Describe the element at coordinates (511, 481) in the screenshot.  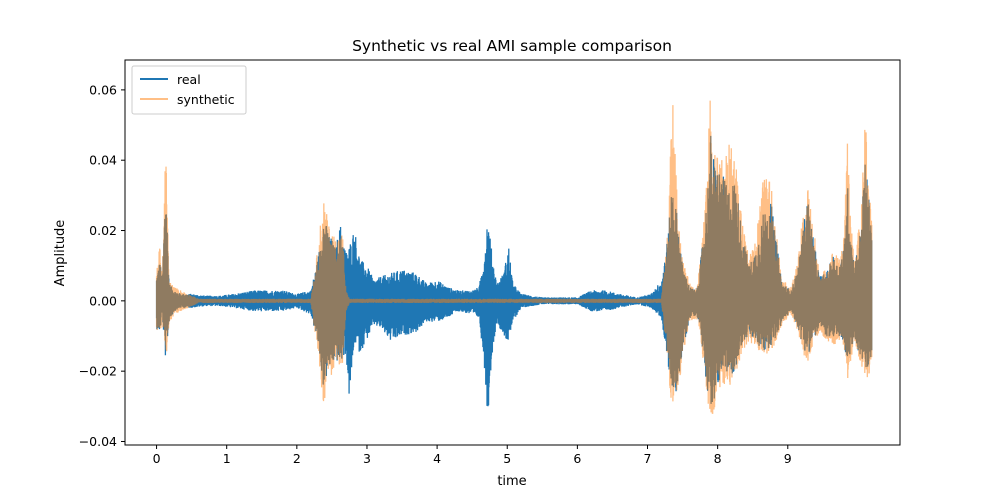
I see `x-axis-label: time` at that location.